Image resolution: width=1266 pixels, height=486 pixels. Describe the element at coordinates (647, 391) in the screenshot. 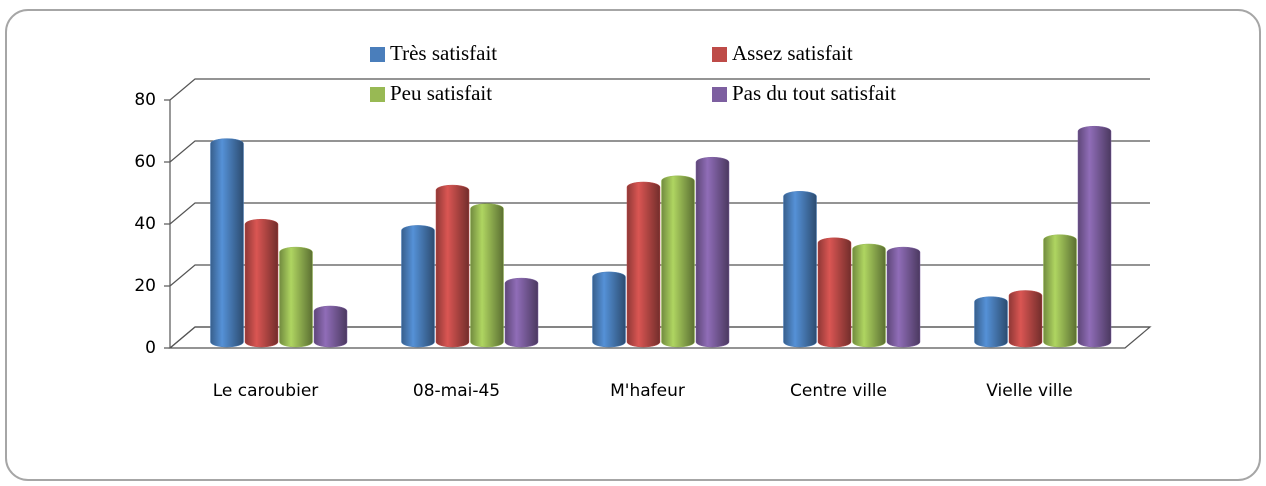

I see `x-tick-label: M'hafeur` at that location.